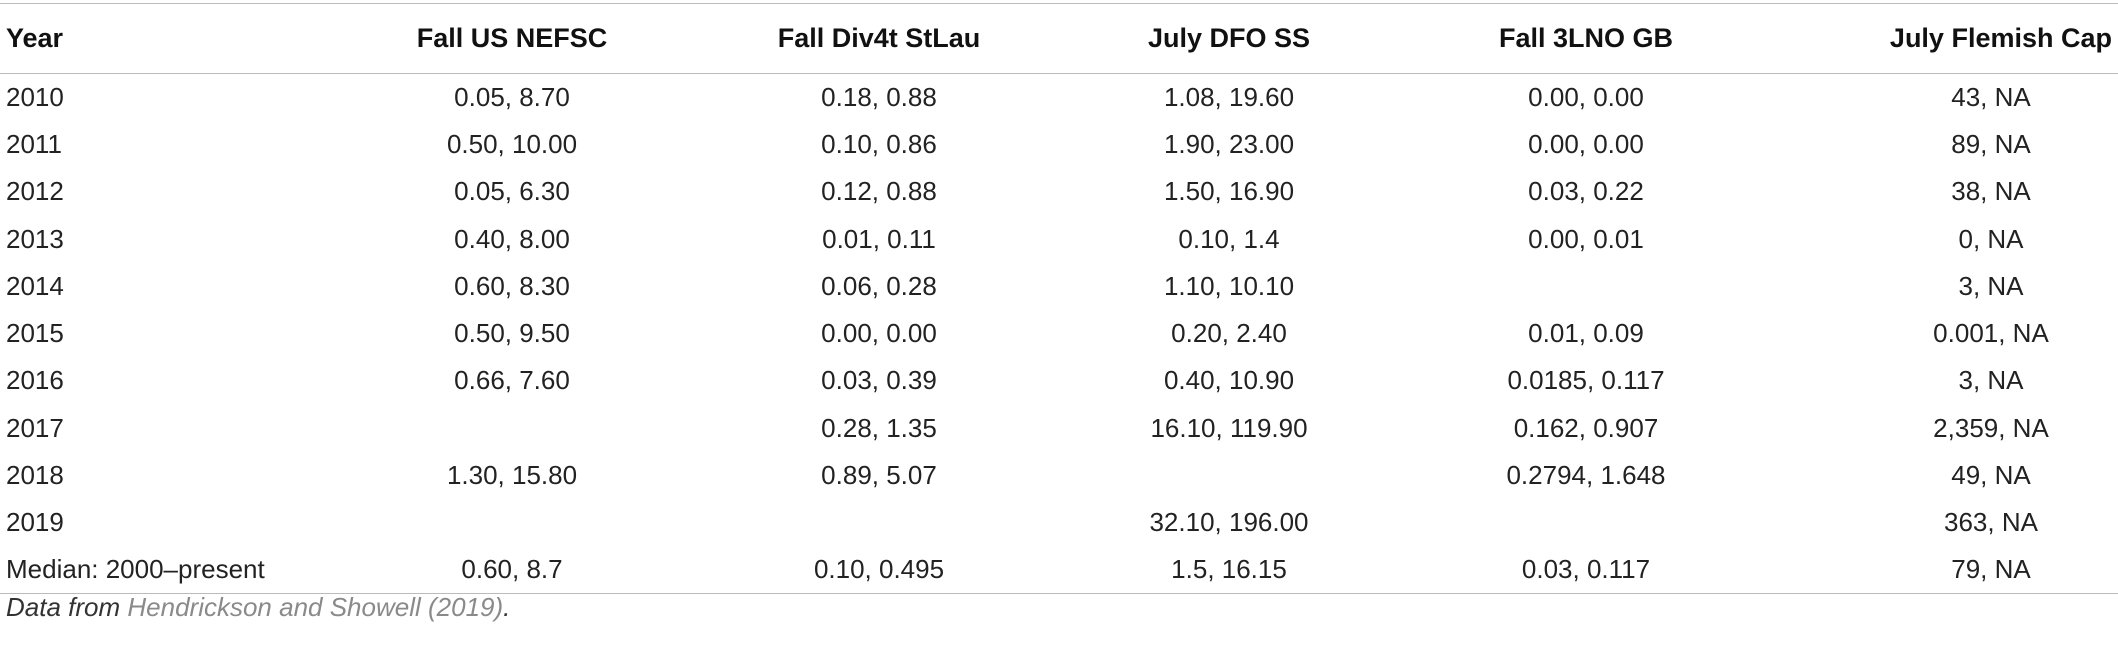 This screenshot has height=670, width=2118. I want to click on table-cell: 0.03, 0.39, so click(879, 380).